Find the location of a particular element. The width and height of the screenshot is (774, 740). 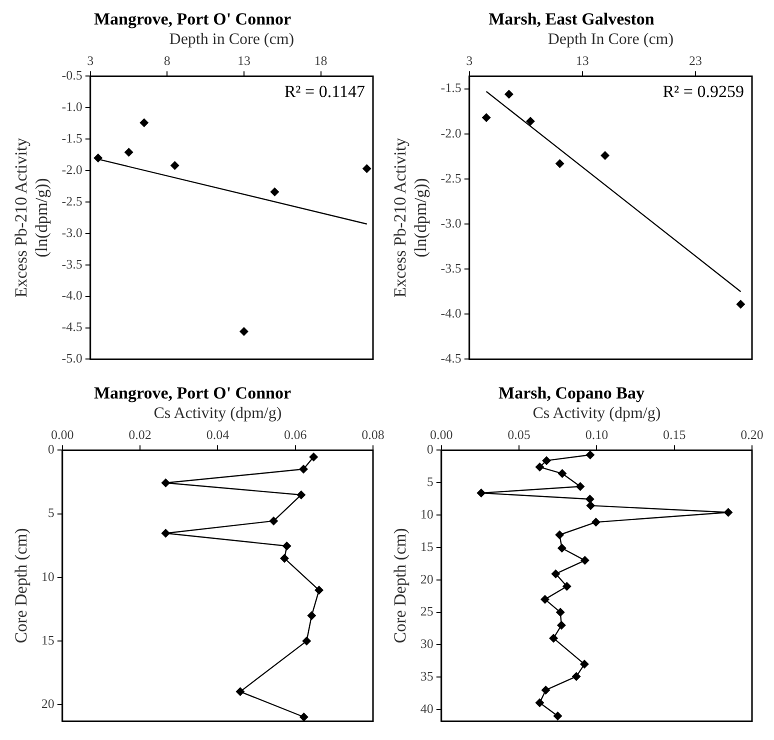

y-tick-label: 25 is located at coordinates (427, 611).